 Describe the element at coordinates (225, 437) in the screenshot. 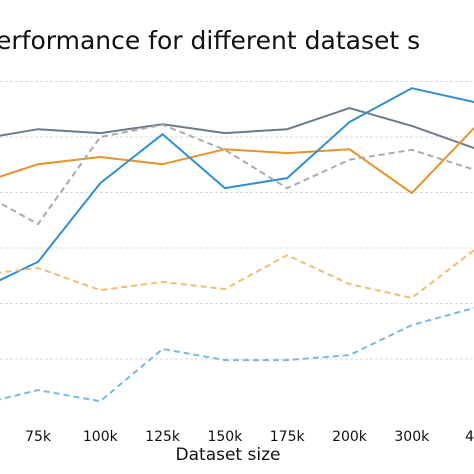

I see `x-tick-label: 150k` at that location.